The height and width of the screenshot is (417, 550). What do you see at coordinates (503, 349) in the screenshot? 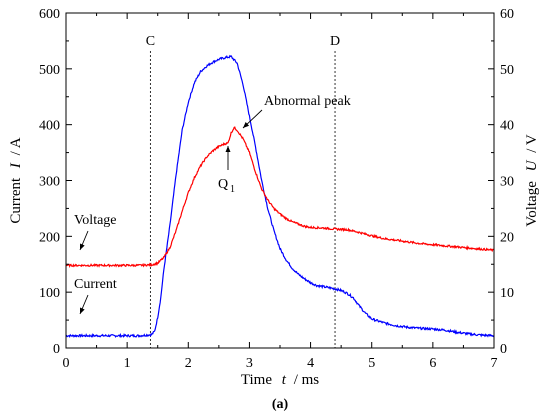
I see `y-right-tick-label: 0` at bounding box center [503, 349].